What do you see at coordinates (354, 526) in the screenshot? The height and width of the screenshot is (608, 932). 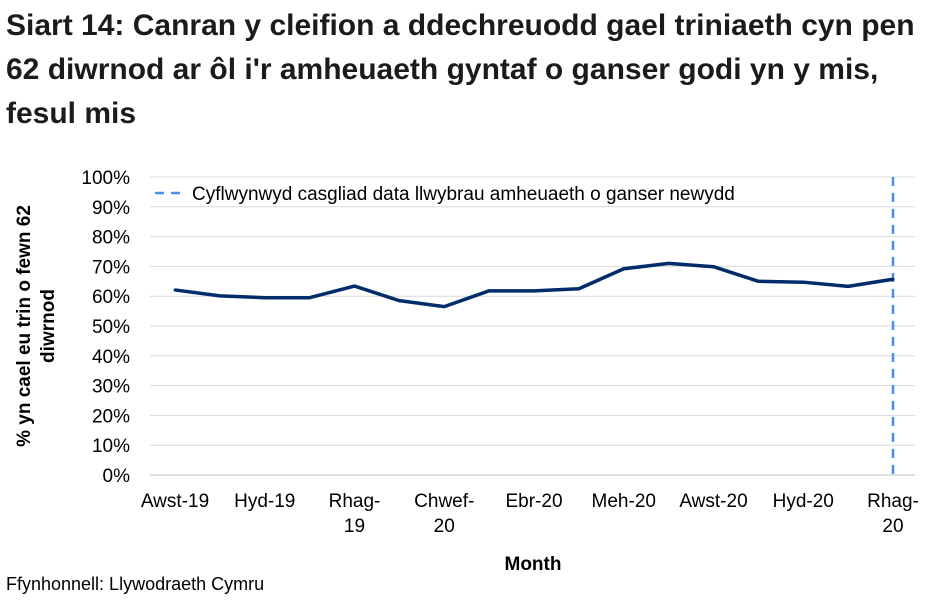 I see `x-tick-label: 19` at bounding box center [354, 526].